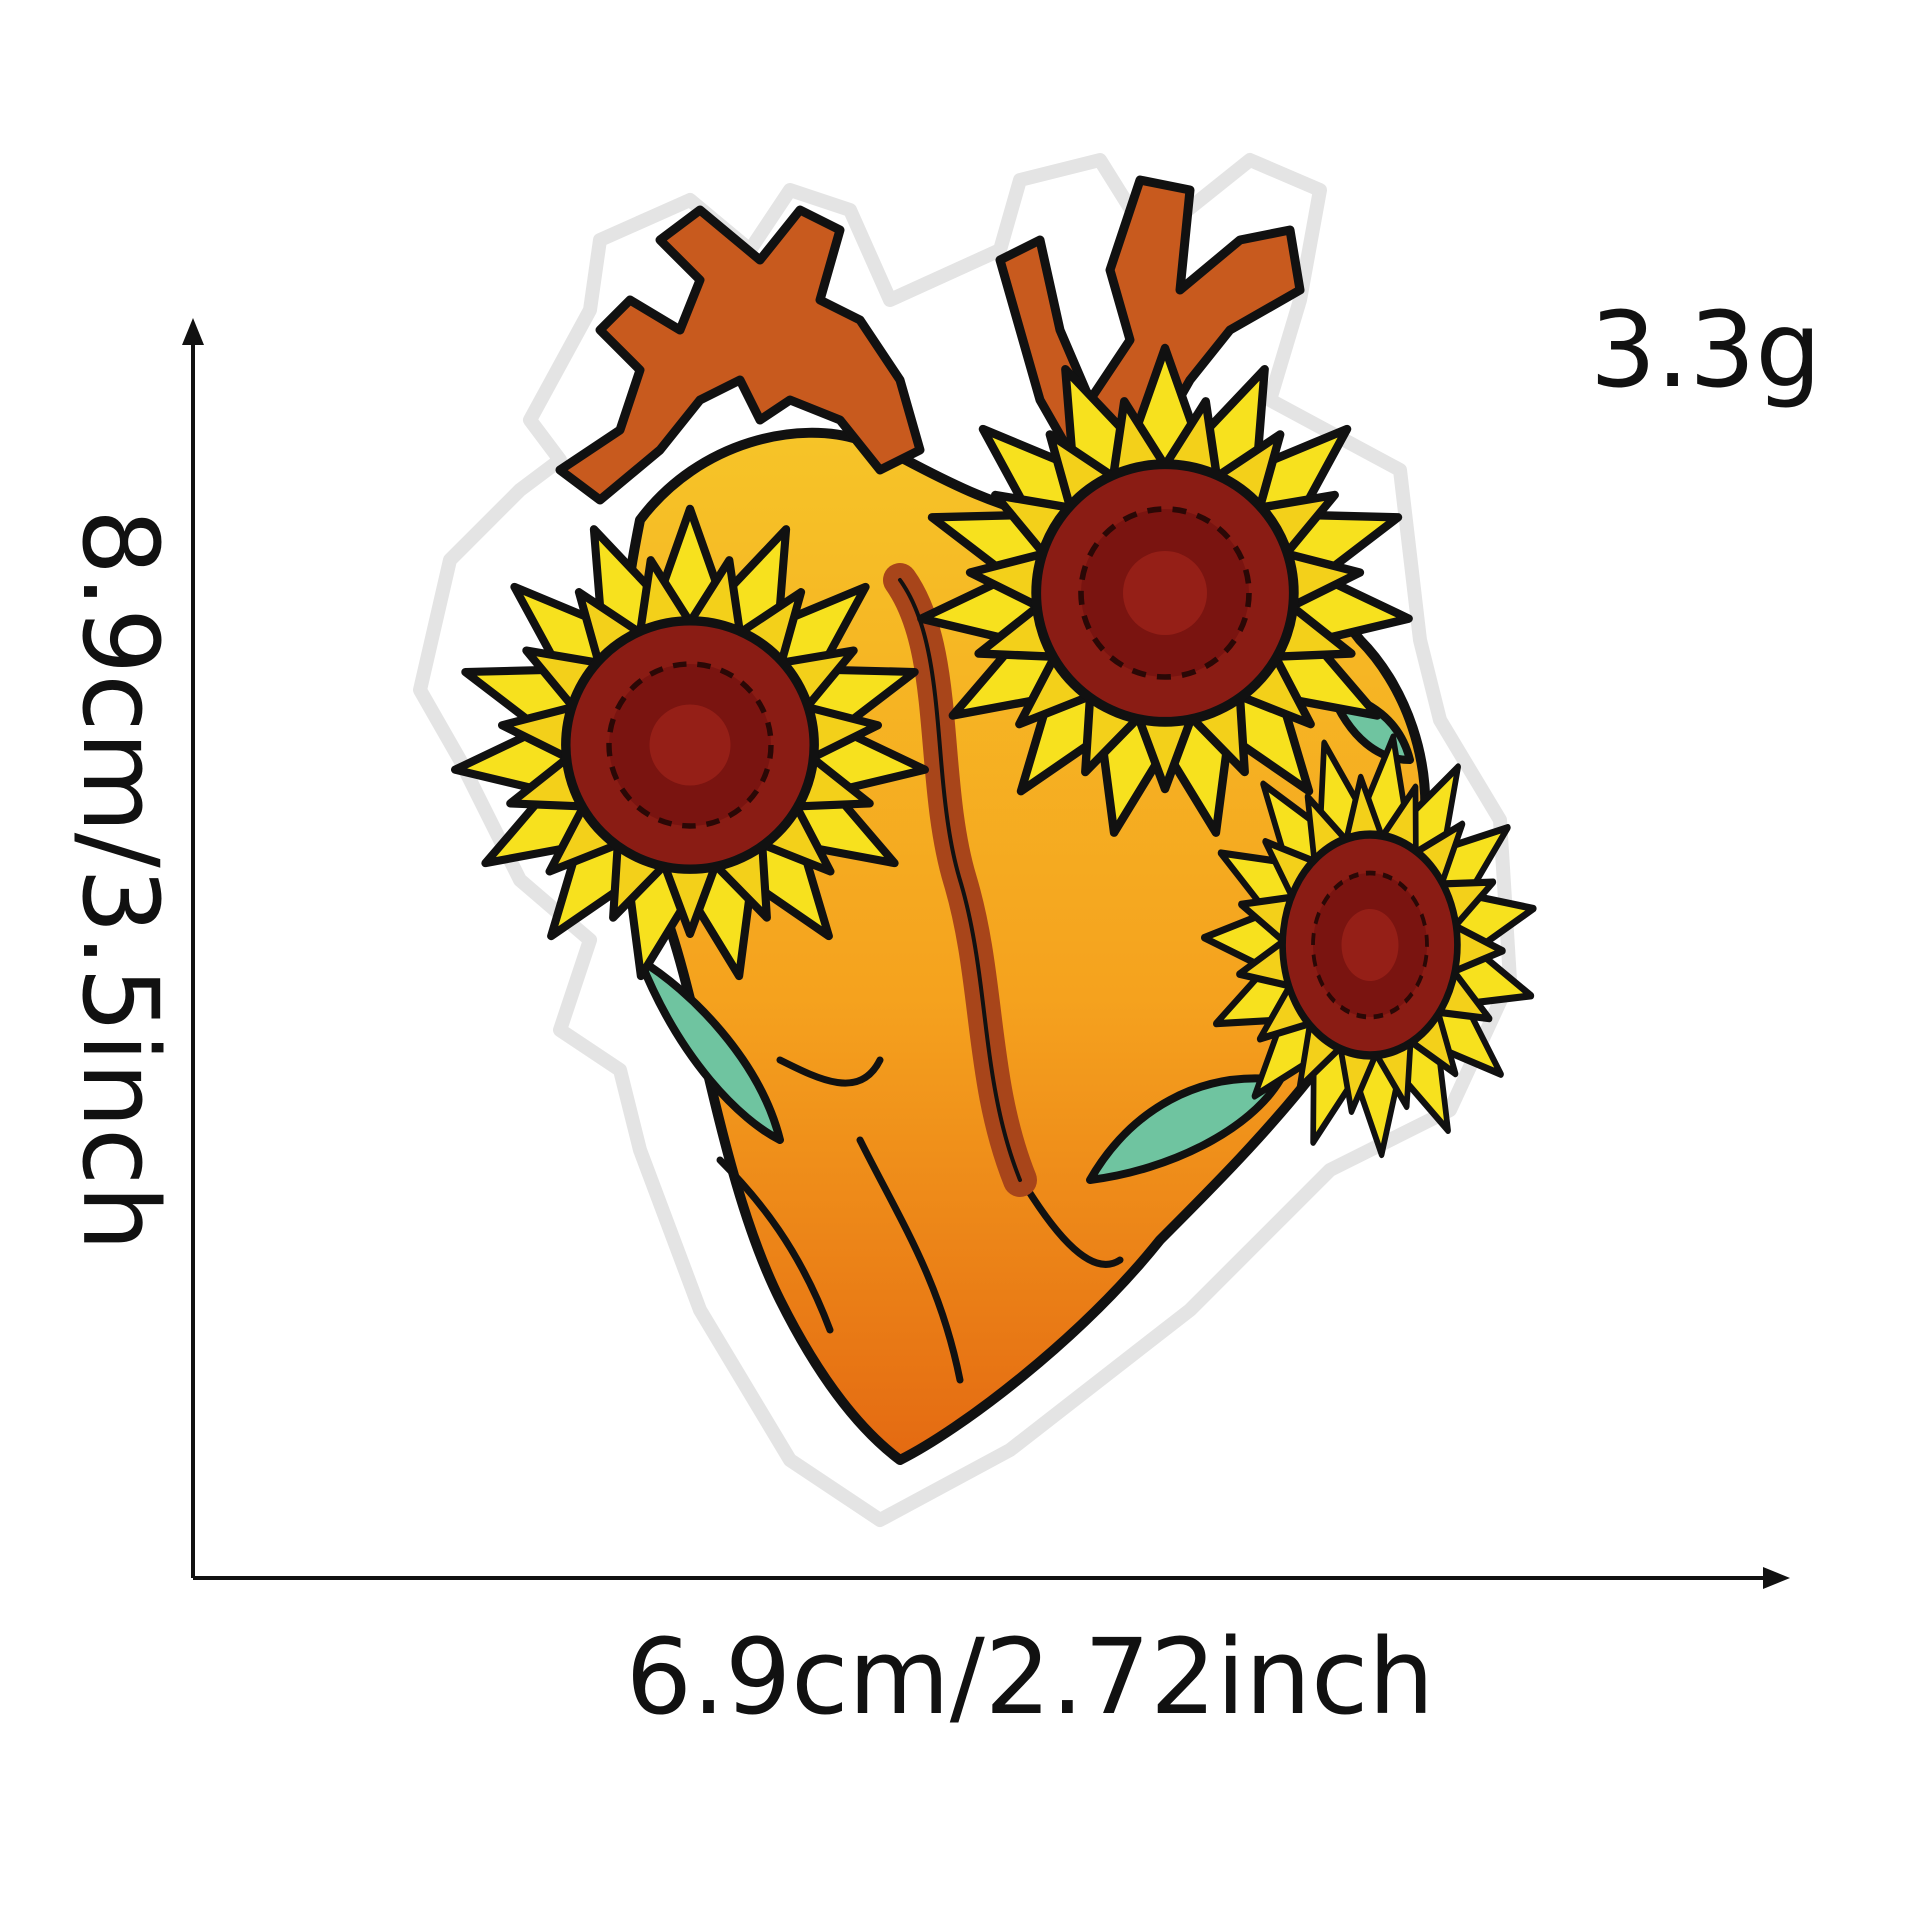  What do you see at coordinates (193, 948) in the screenshot?
I see `height-arrow` at bounding box center [193, 948].